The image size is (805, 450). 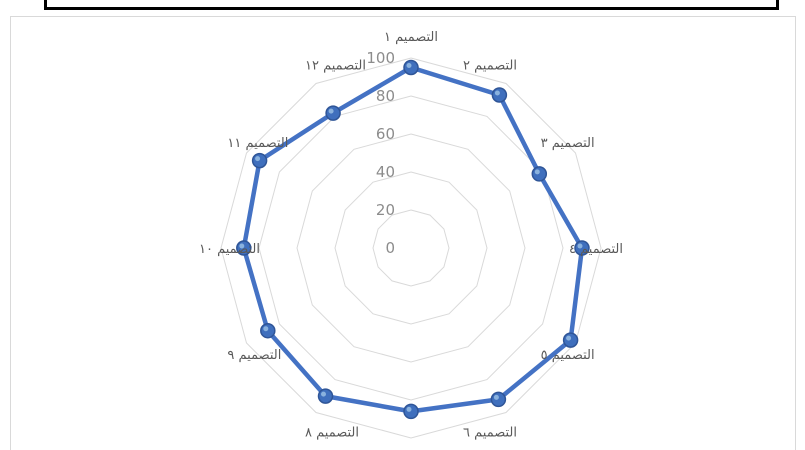 What do you see at coordinates (385, 96) in the screenshot?
I see `tick-label: 80` at bounding box center [385, 96].